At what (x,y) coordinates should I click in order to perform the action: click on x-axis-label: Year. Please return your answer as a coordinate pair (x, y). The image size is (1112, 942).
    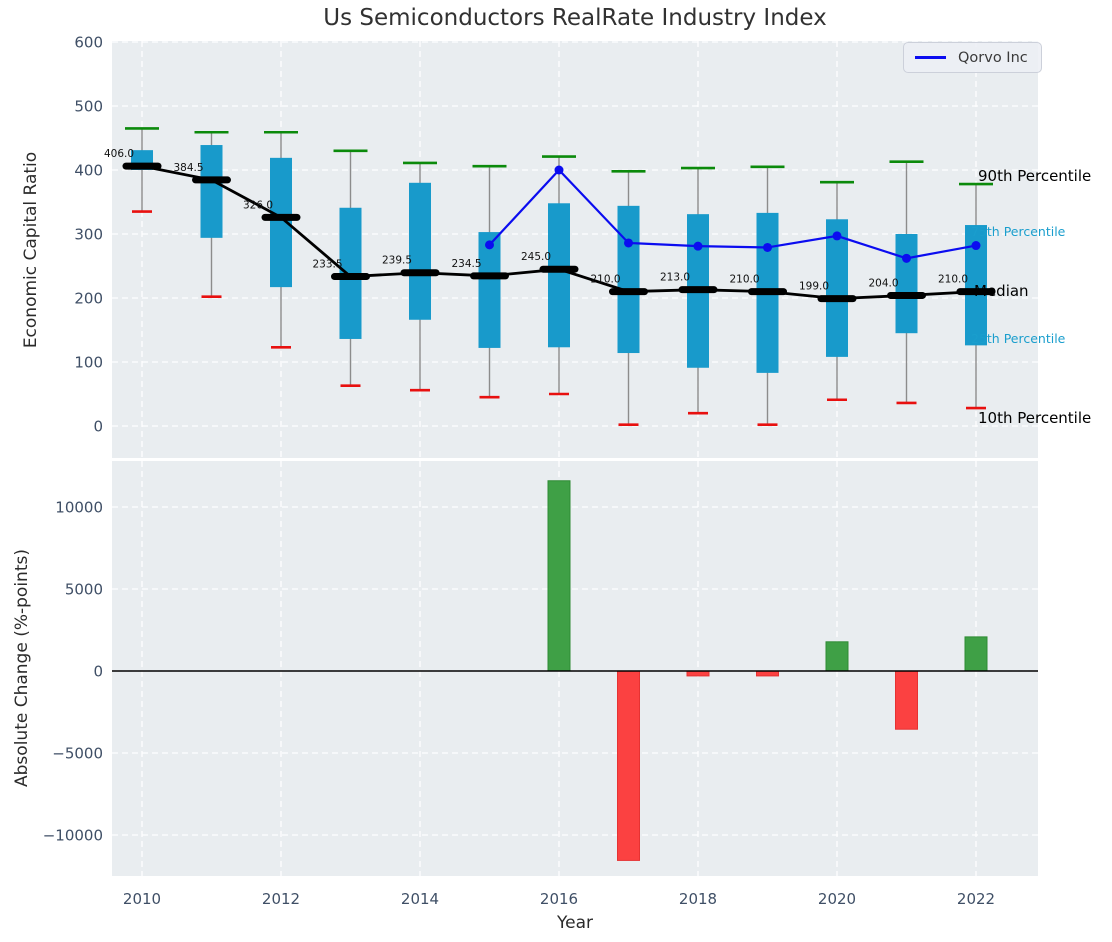
    Looking at the image, I should click on (575, 923).